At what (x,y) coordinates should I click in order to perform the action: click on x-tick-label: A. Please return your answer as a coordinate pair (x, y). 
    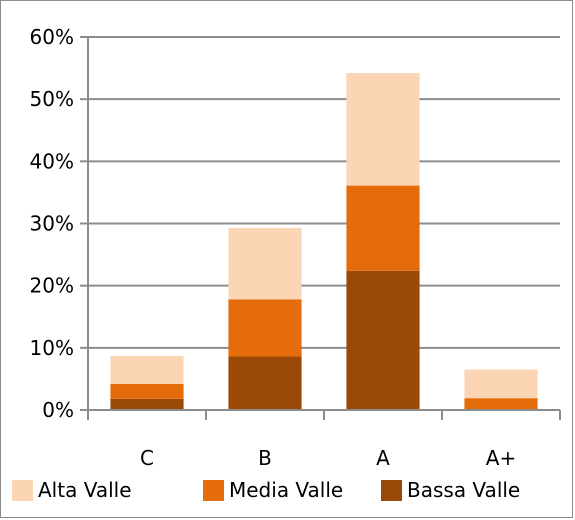
    Looking at the image, I should click on (383, 458).